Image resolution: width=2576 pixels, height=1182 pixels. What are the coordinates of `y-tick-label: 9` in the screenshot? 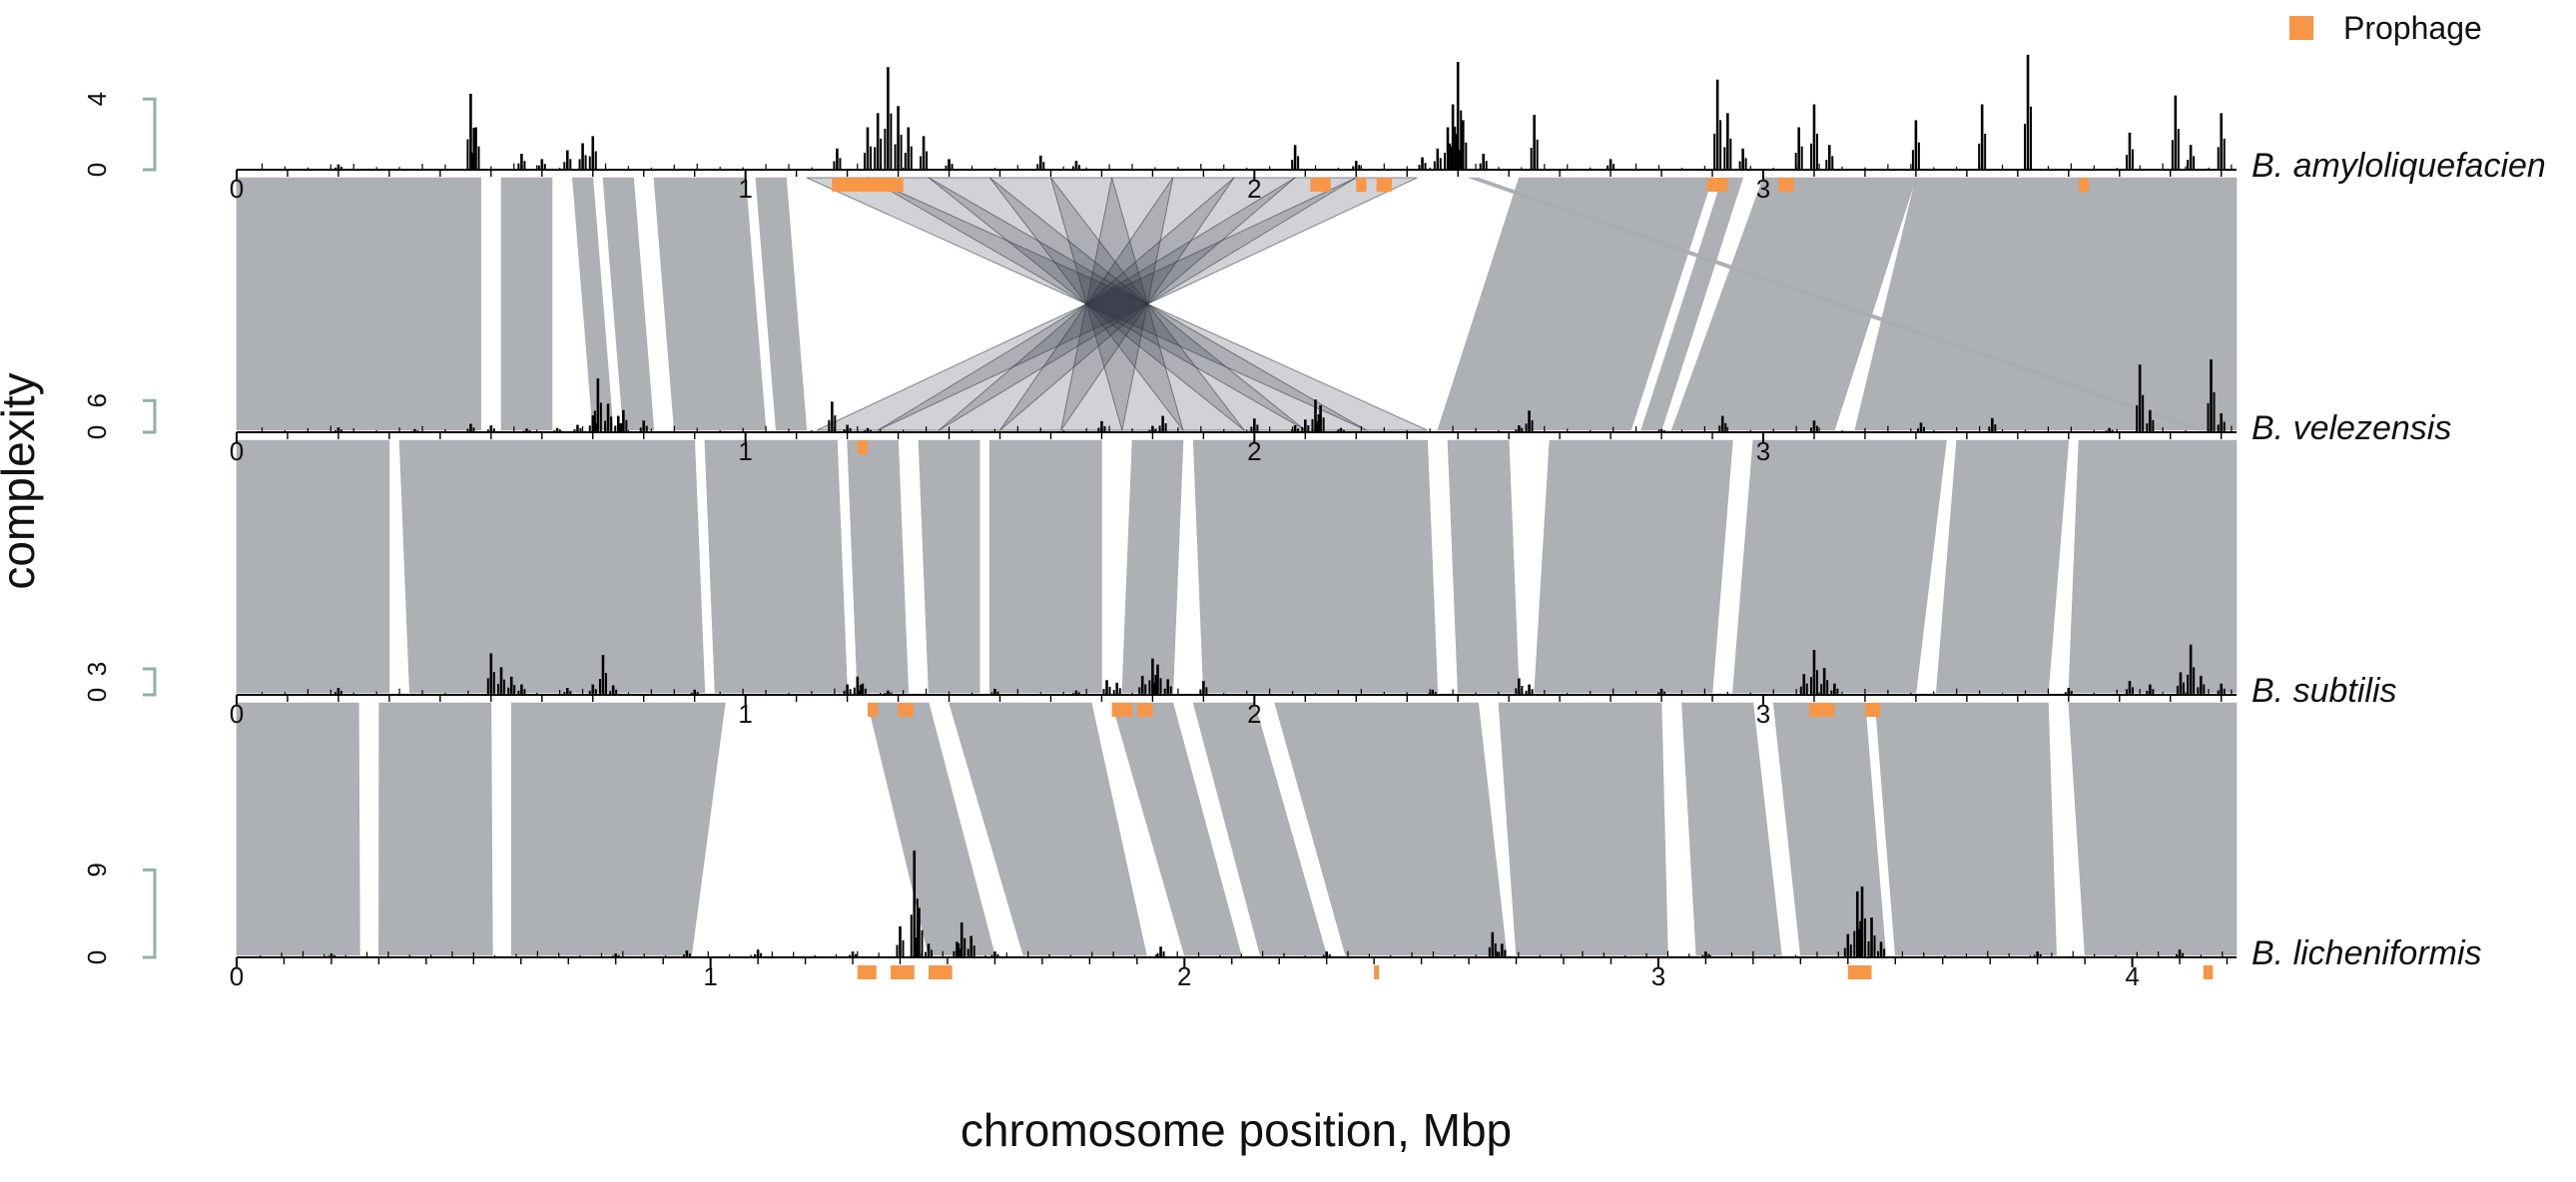 It's located at (97, 870).